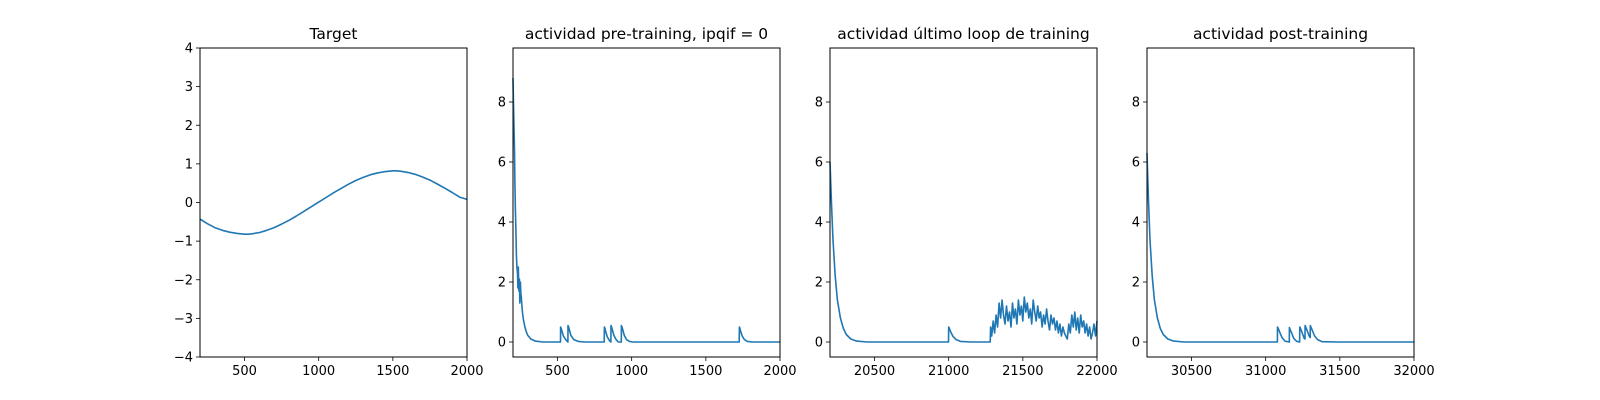  Describe the element at coordinates (183, 319) in the screenshot. I see `y-tick-label: −3` at that location.